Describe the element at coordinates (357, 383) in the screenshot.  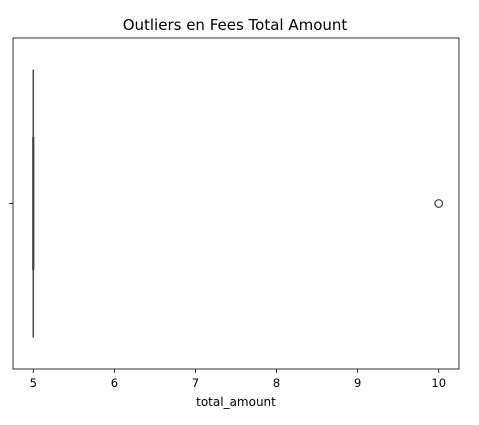
I see `x-tick-label: 9` at that location.